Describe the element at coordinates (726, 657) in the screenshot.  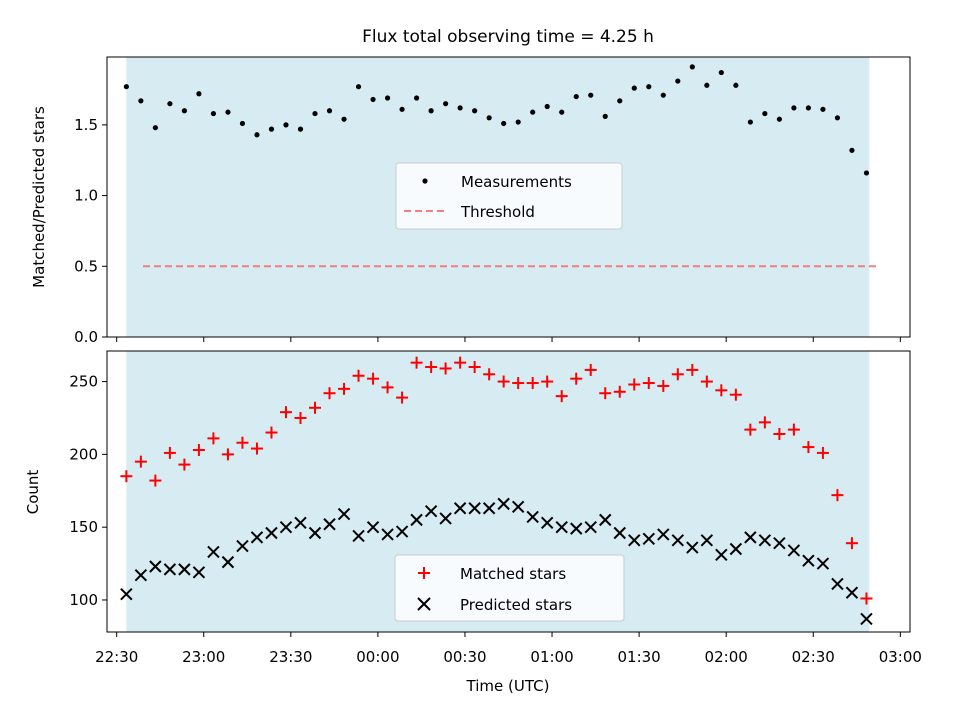
I see `x-tick-label: 02:00` at that location.